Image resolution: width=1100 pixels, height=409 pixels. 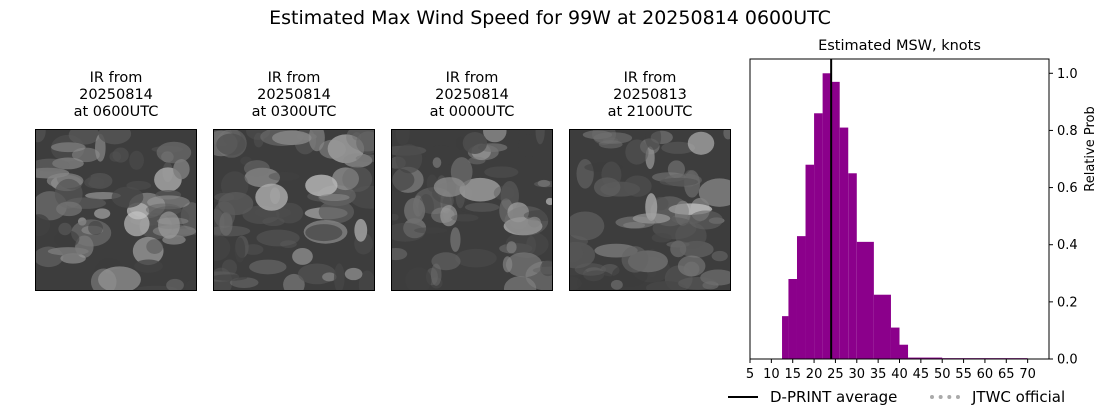 I want to click on y-tick-label: 0.6, so click(x=1067, y=188).